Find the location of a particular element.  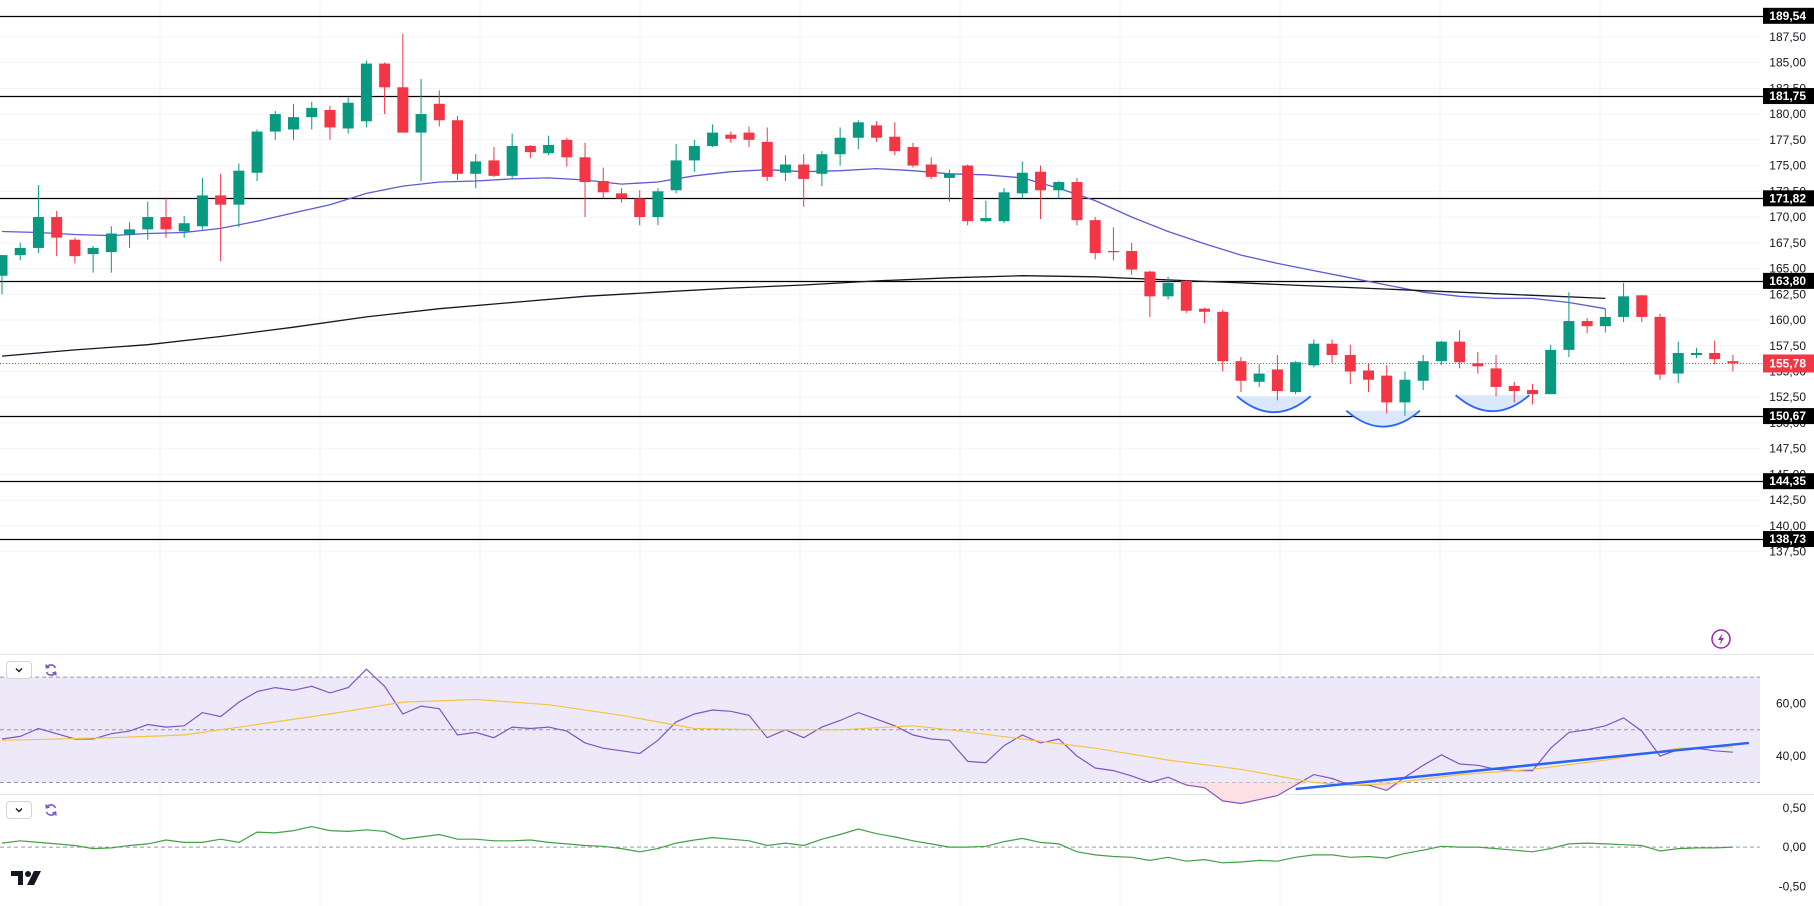

price-tick-label: 160,00 is located at coordinates (1787, 320).